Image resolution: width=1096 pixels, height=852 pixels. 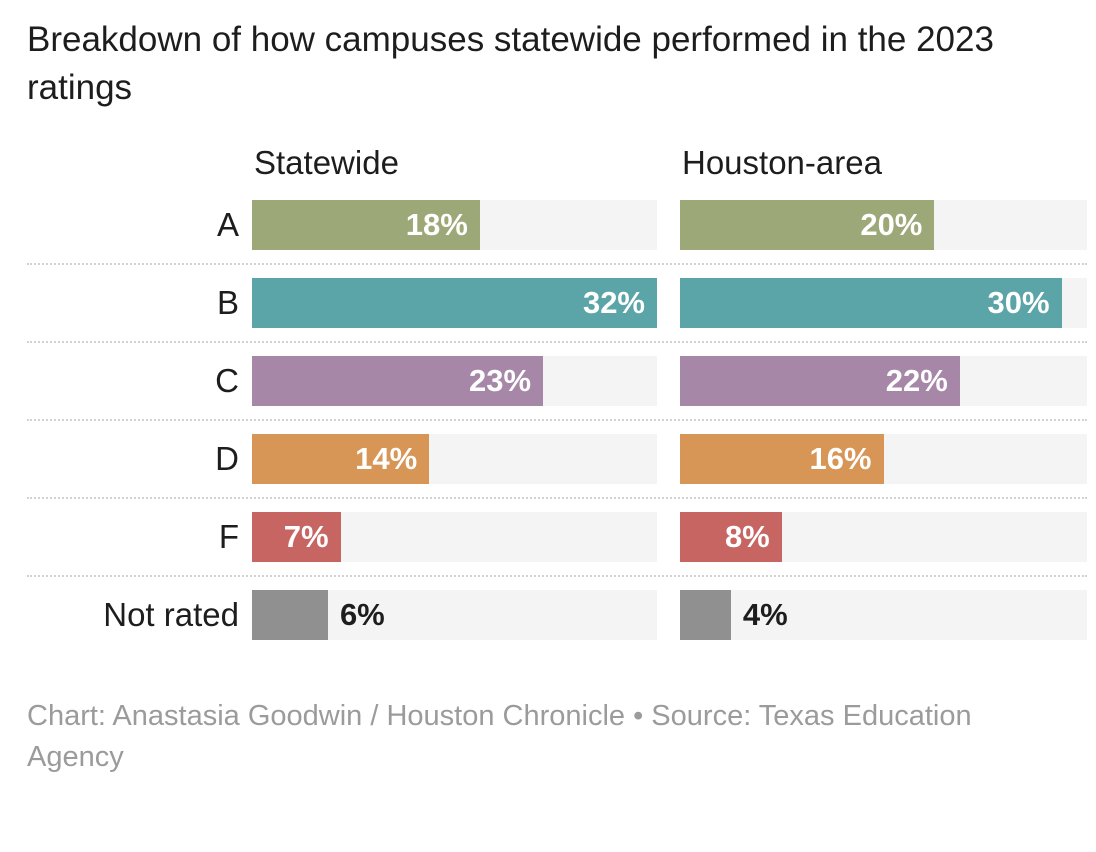 I want to click on bar-cell: 4%, so click(x=883, y=614).